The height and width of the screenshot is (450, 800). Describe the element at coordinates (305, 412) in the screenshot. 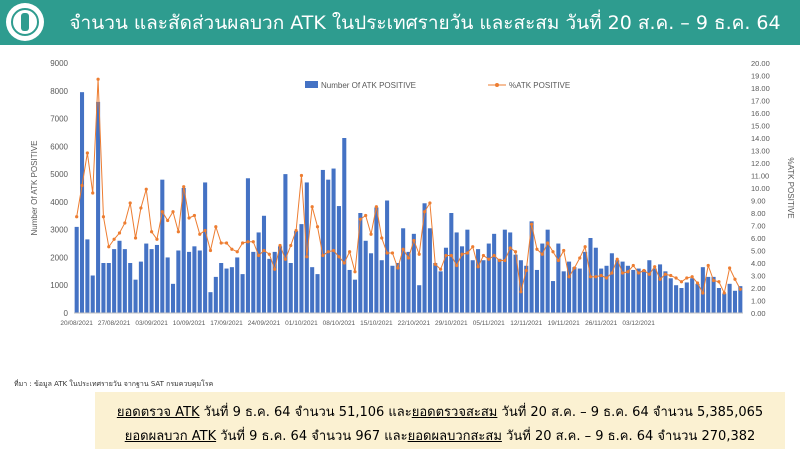

I see `tests-daily-text: วันที่ 9 ธ.ค. 64 จำนวน 51,106 และ` at that location.